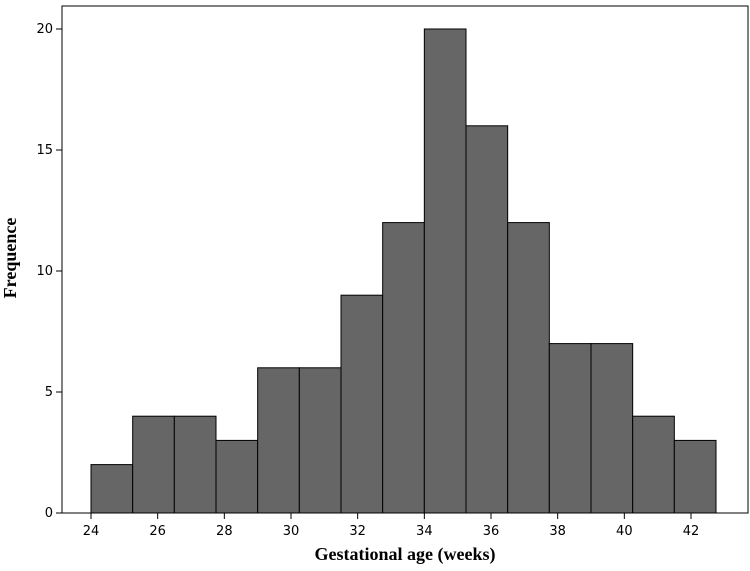 This screenshot has width=750, height=571. Describe the element at coordinates (49, 513) in the screenshot. I see `y-tick-label: 0` at that location.